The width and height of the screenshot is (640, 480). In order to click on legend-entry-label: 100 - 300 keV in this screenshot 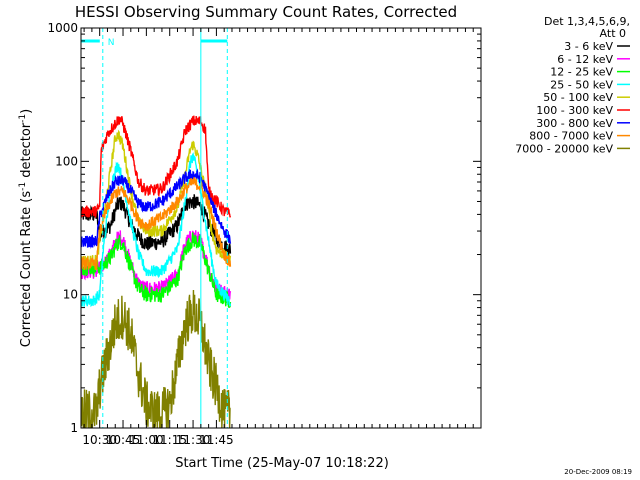, I will do `click(574, 110)`.